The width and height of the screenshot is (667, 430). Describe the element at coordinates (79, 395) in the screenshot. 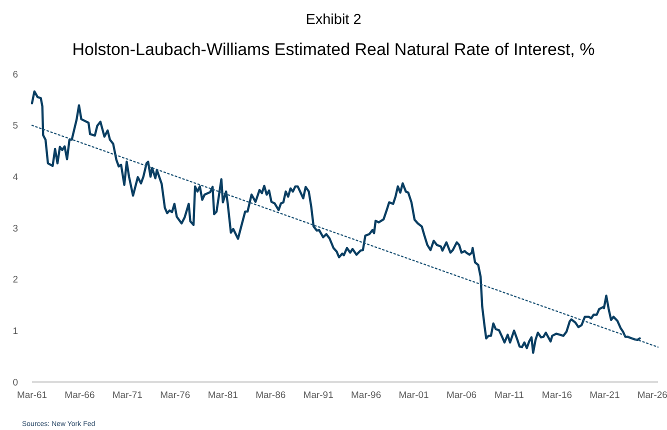

I see `x-tick-label: Mar-66` at that location.